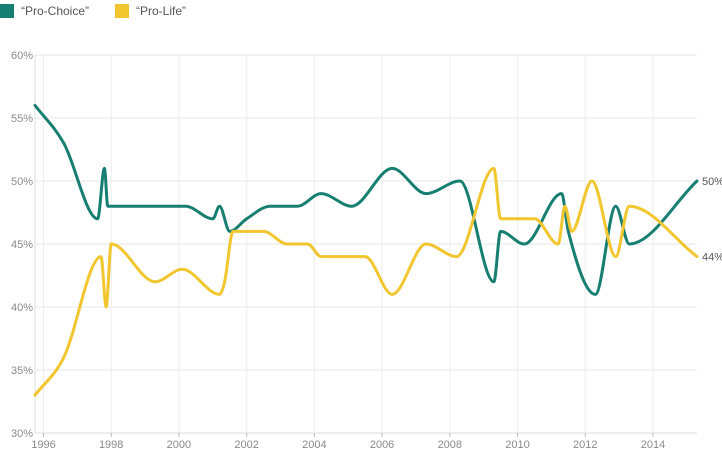  I want to click on x-tick-label-2012: 2012, so click(585, 444).